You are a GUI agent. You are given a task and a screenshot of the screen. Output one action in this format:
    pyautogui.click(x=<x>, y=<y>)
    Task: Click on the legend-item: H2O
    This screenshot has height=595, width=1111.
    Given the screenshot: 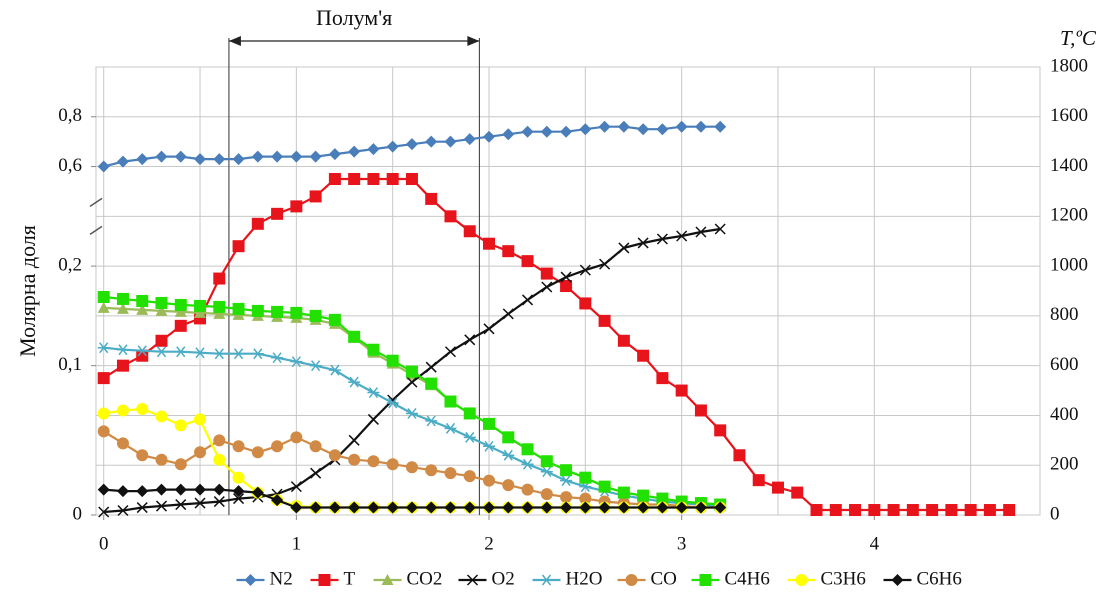 What is the action you would take?
    pyautogui.click(x=567, y=578)
    